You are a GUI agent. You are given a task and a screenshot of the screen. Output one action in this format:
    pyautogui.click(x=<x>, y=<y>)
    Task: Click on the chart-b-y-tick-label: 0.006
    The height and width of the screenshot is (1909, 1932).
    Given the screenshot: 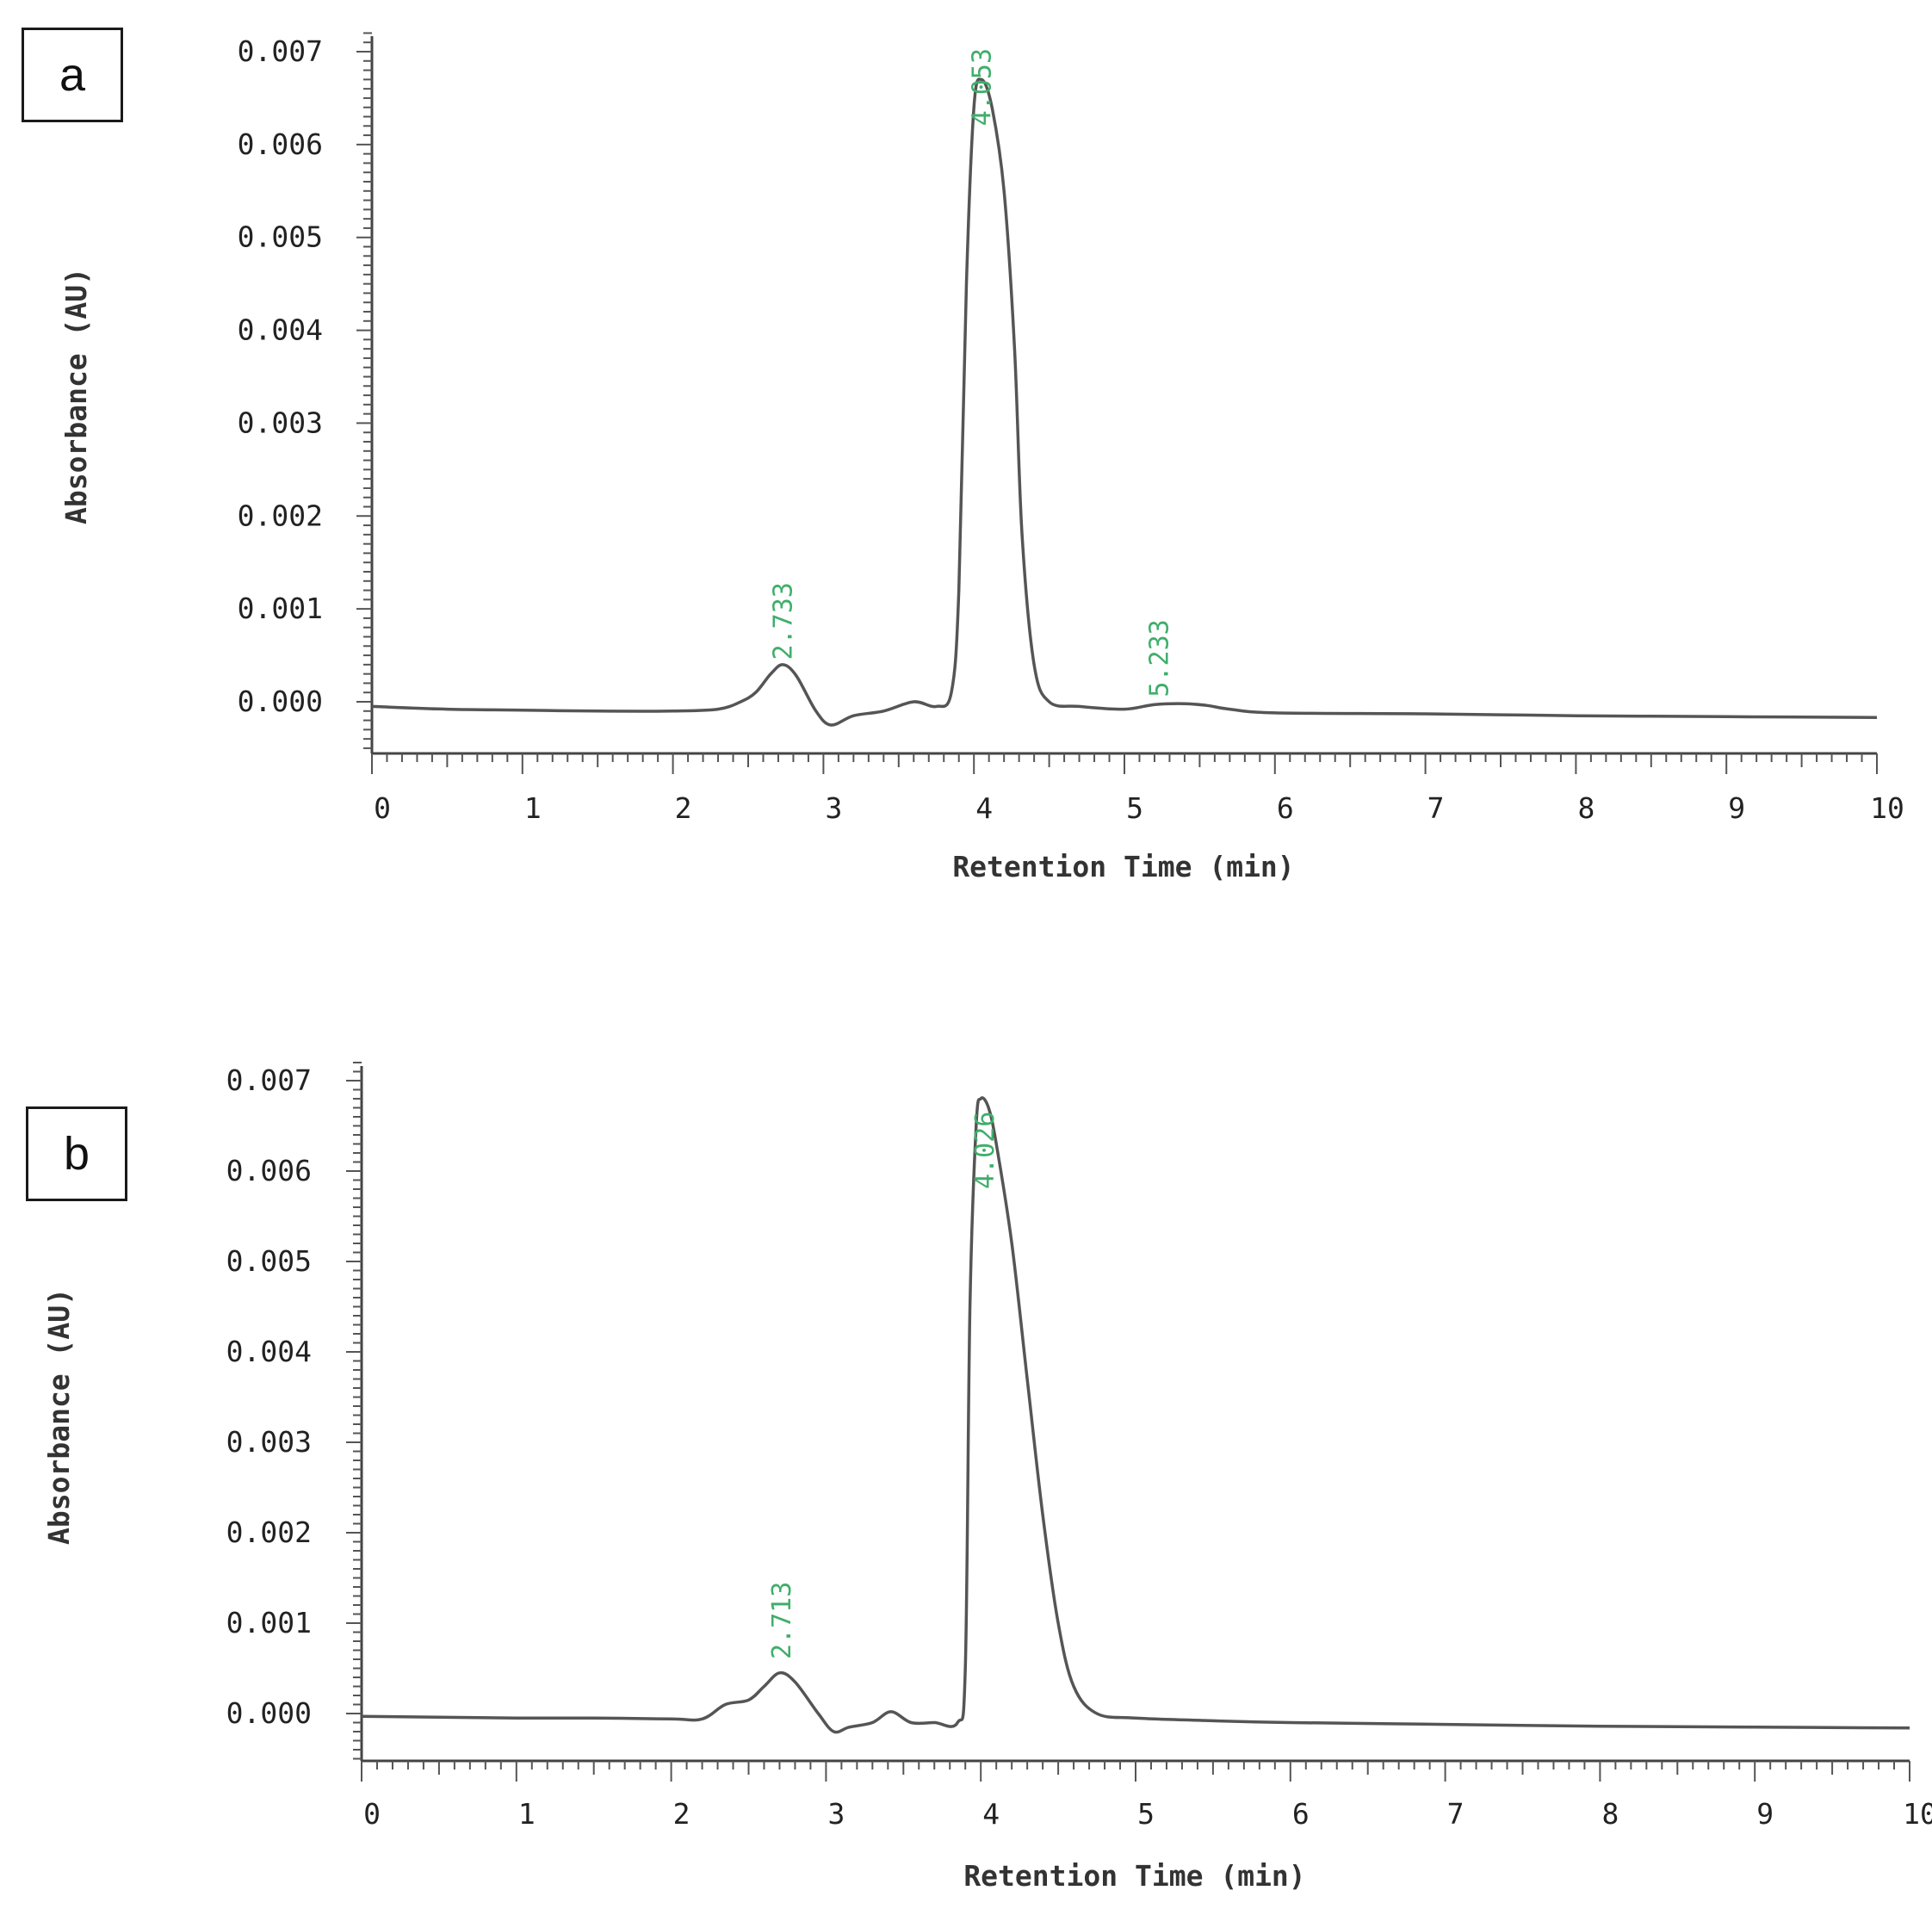 What is the action you would take?
    pyautogui.click(x=269, y=1170)
    